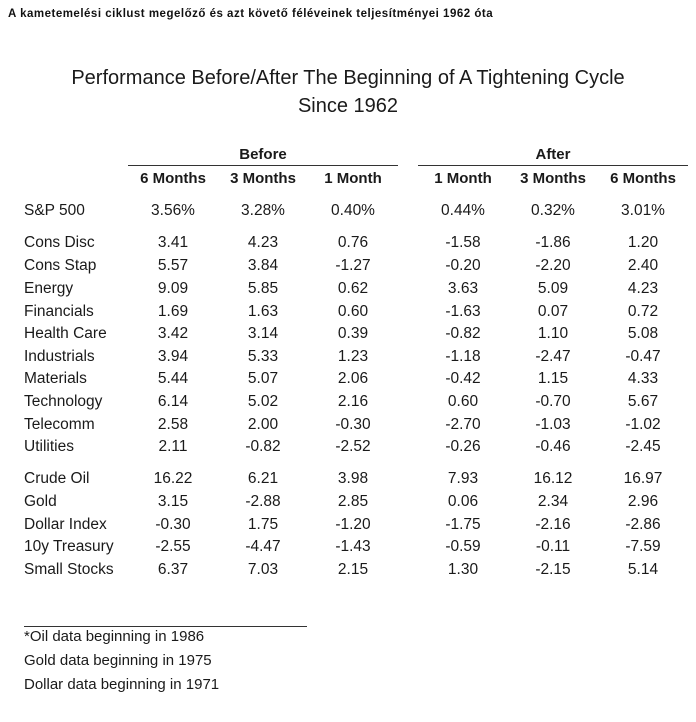 The image size is (696, 722). Describe the element at coordinates (59, 311) in the screenshot. I see `row-label: Financials` at that location.